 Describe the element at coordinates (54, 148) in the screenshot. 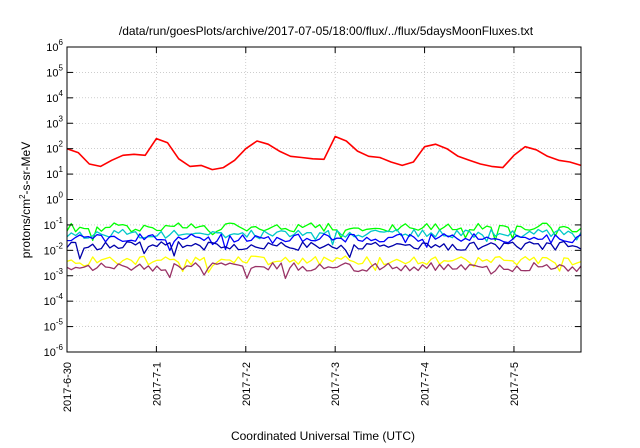

I see `y-tick-label: 10²` at that location.